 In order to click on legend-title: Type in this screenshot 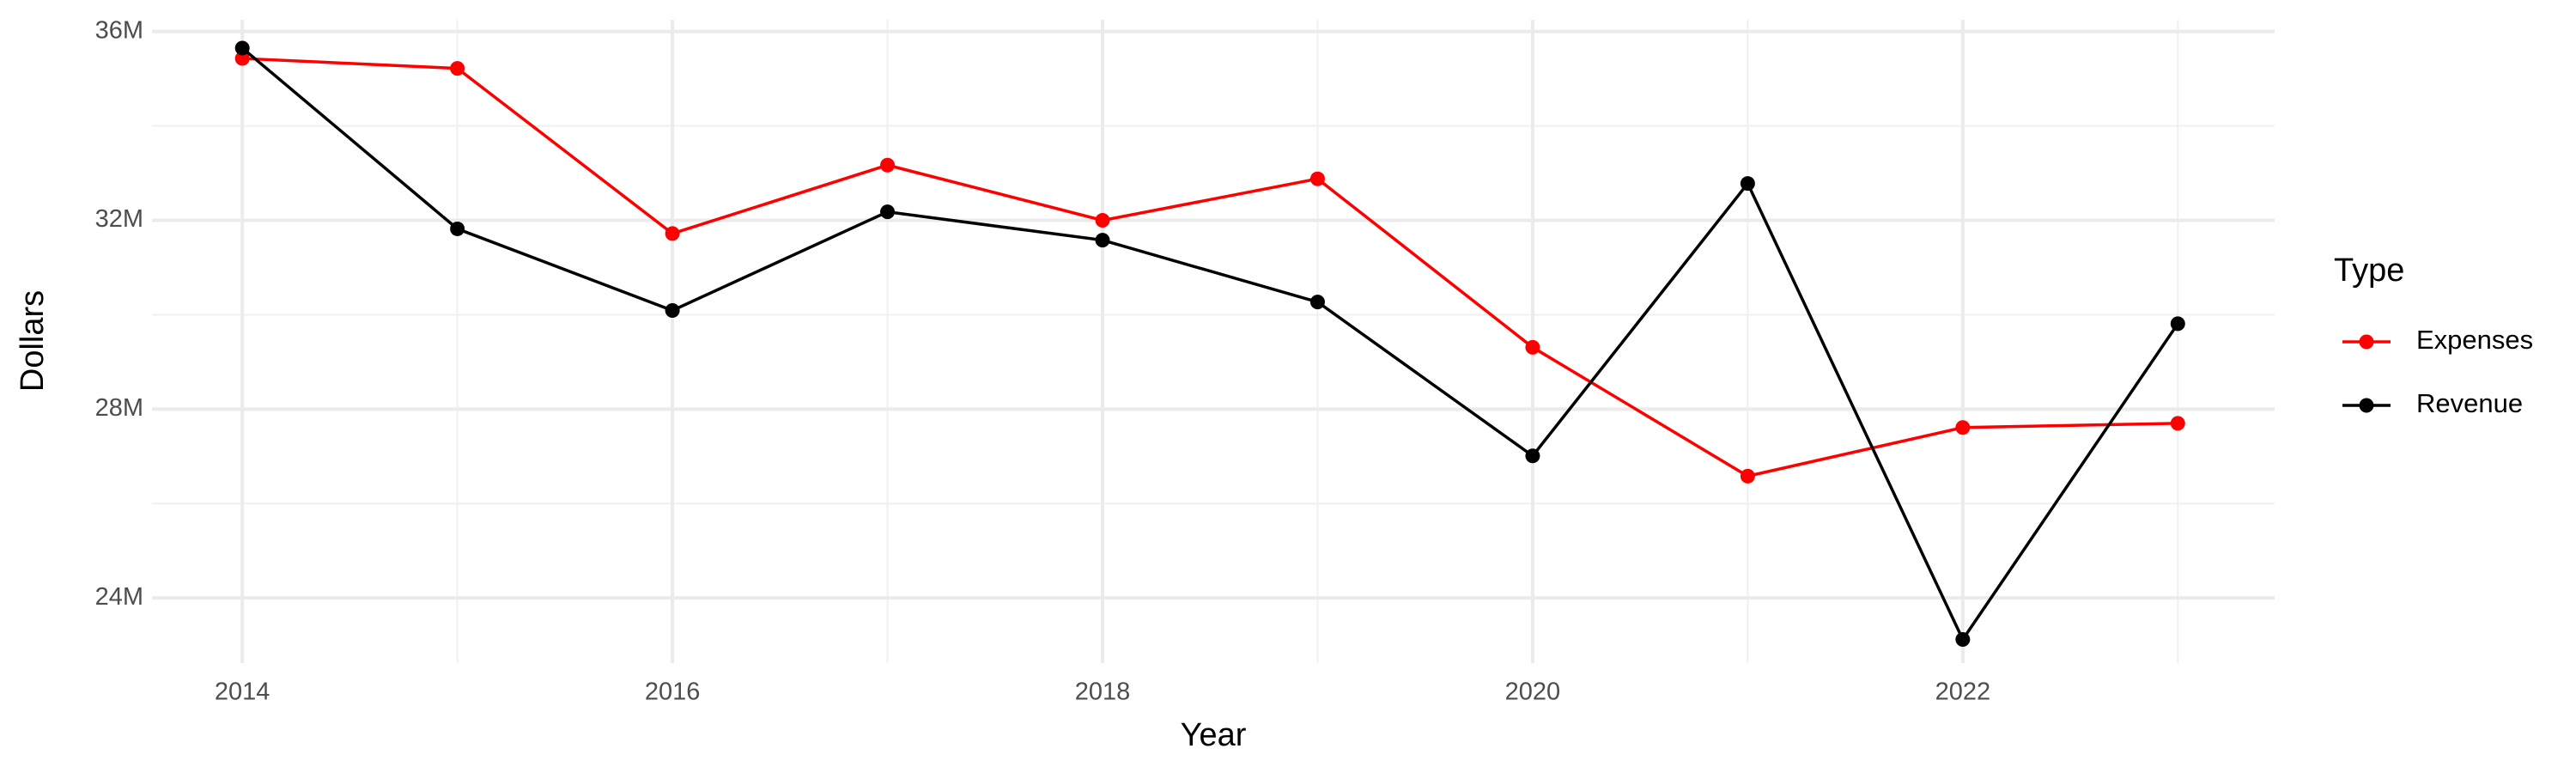, I will do `click(2369, 271)`.